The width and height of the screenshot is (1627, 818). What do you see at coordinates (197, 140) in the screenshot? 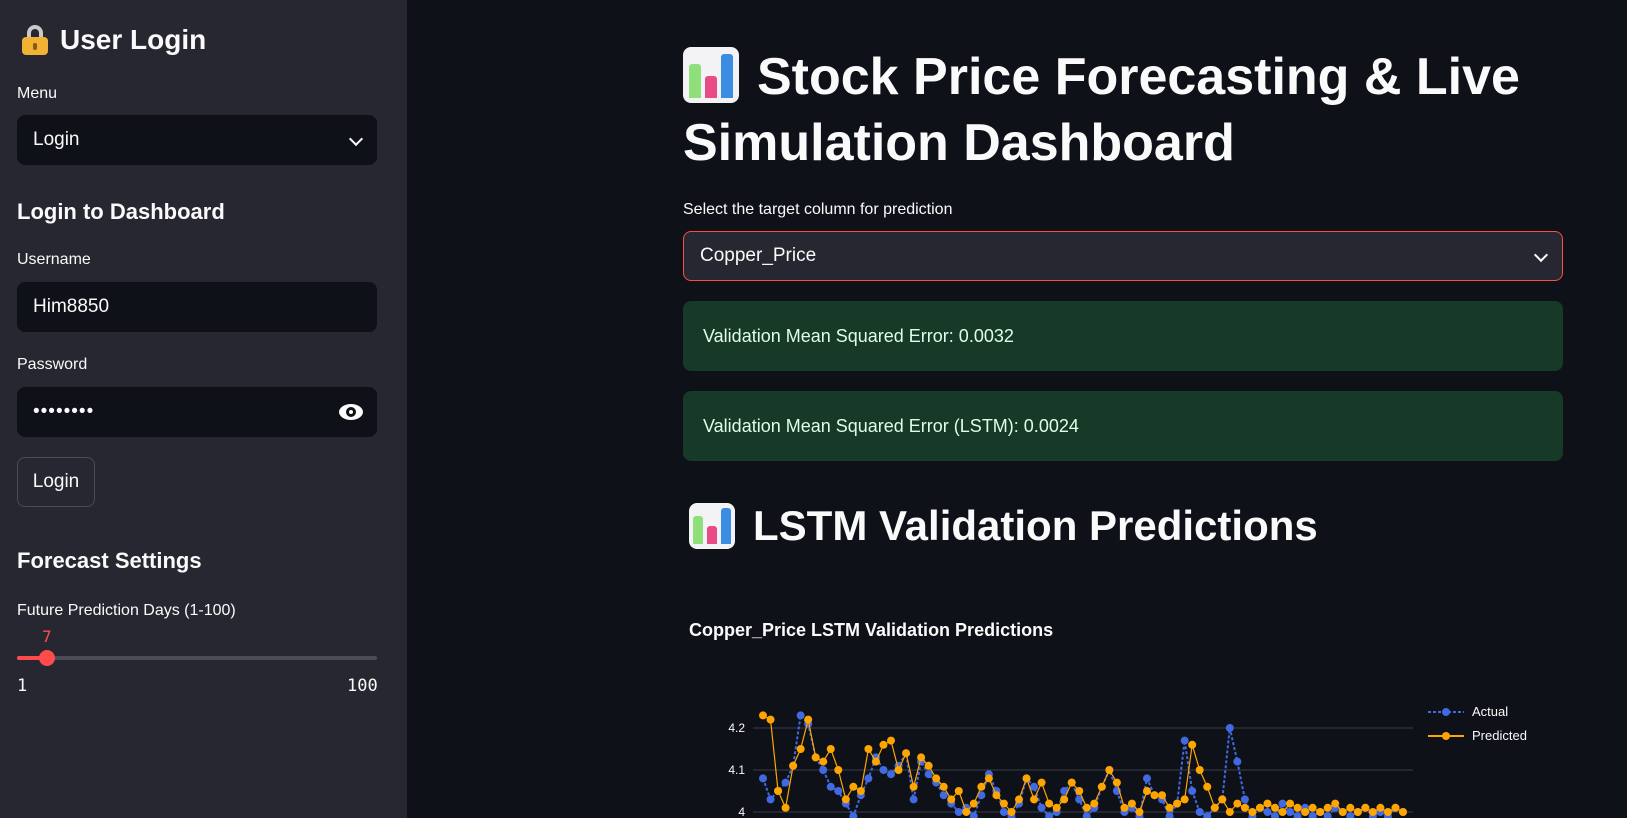
I see `menu-select: Login` at bounding box center [197, 140].